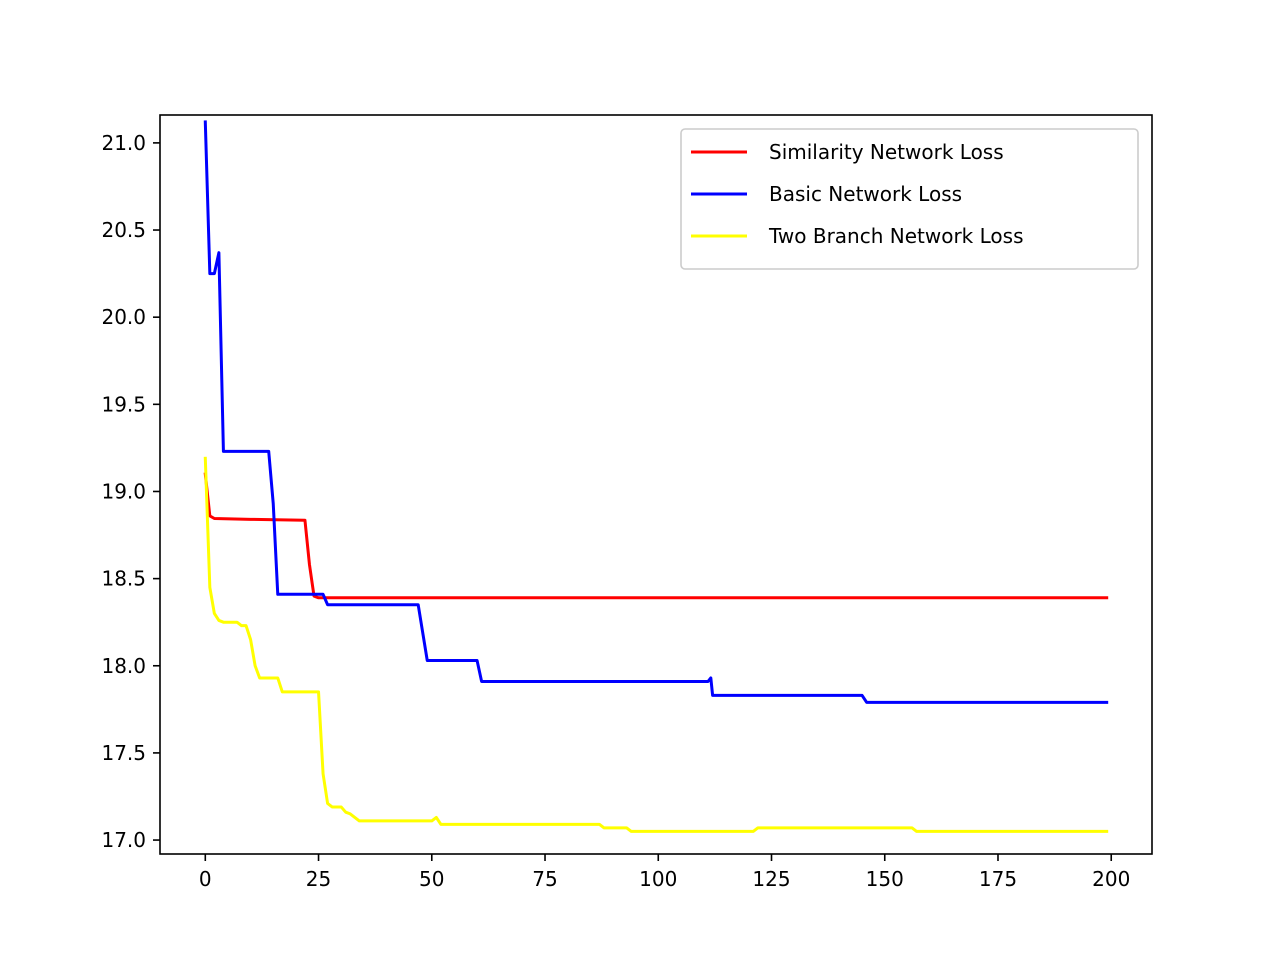 This screenshot has width=1280, height=960. What do you see at coordinates (123, 143) in the screenshot?
I see `y-tick-label: 21.0` at bounding box center [123, 143].